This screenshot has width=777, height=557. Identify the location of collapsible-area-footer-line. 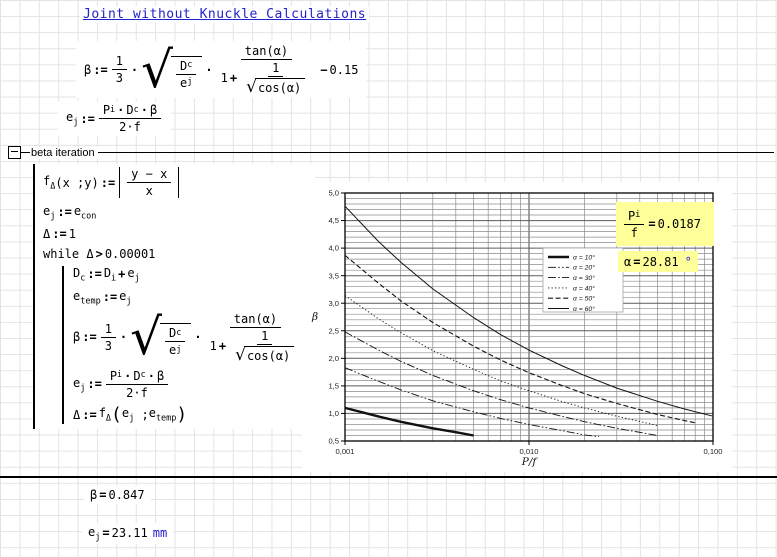
(388, 477).